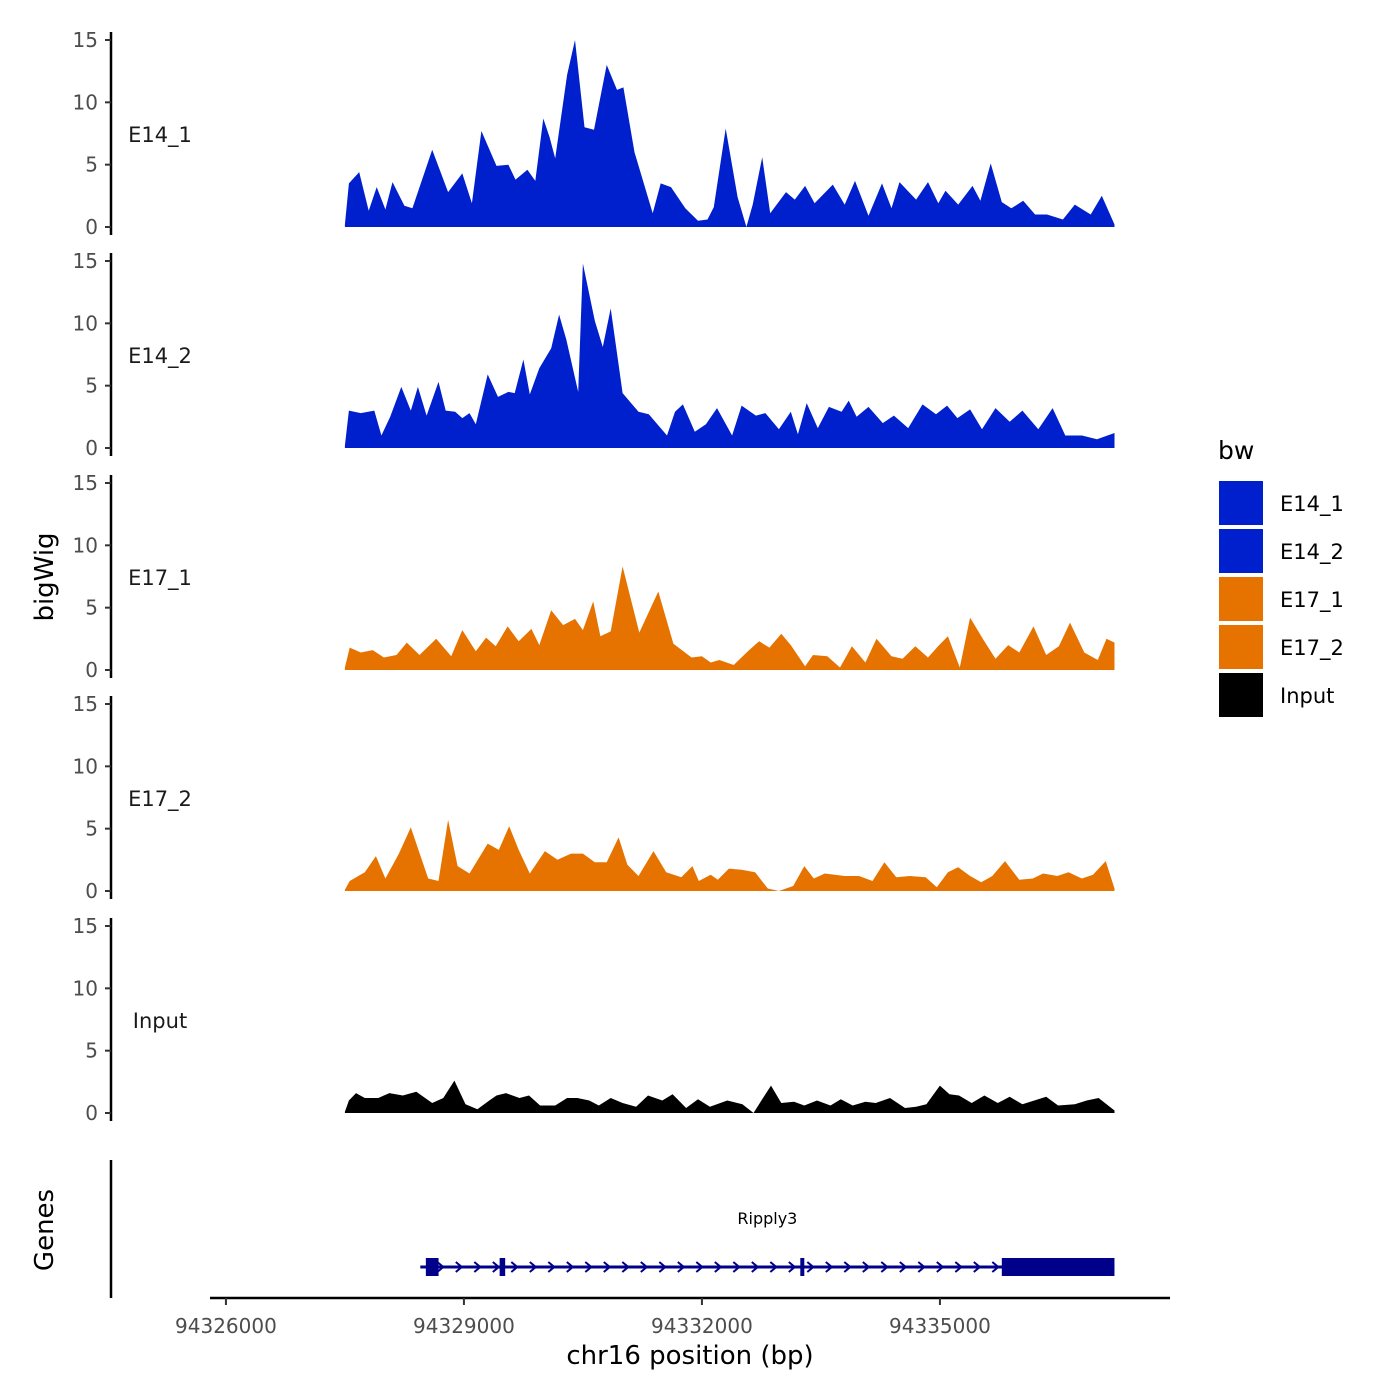 The image size is (1400, 1400). I want to click on y-axis-title: bigWig, so click(45, 576).